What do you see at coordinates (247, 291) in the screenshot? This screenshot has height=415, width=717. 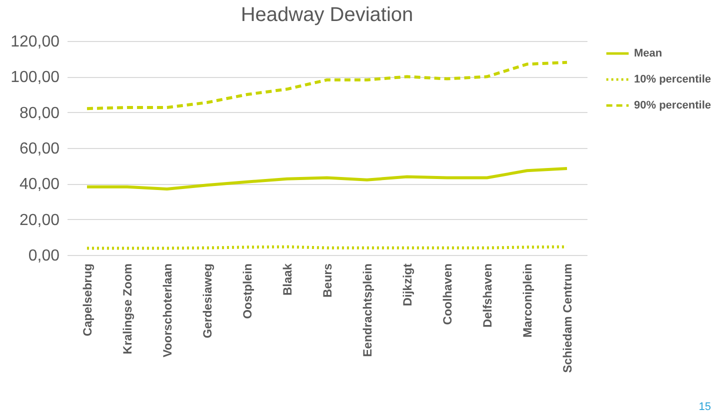 I see `x-tick-label: Oostplein` at bounding box center [247, 291].